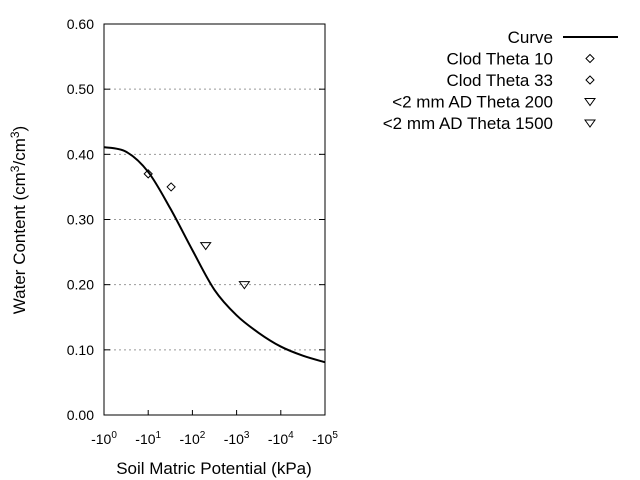 Image resolution: width=640 pixels, height=480 pixels. I want to click on legend-label: <2 mm AD Theta 200, so click(472, 102).